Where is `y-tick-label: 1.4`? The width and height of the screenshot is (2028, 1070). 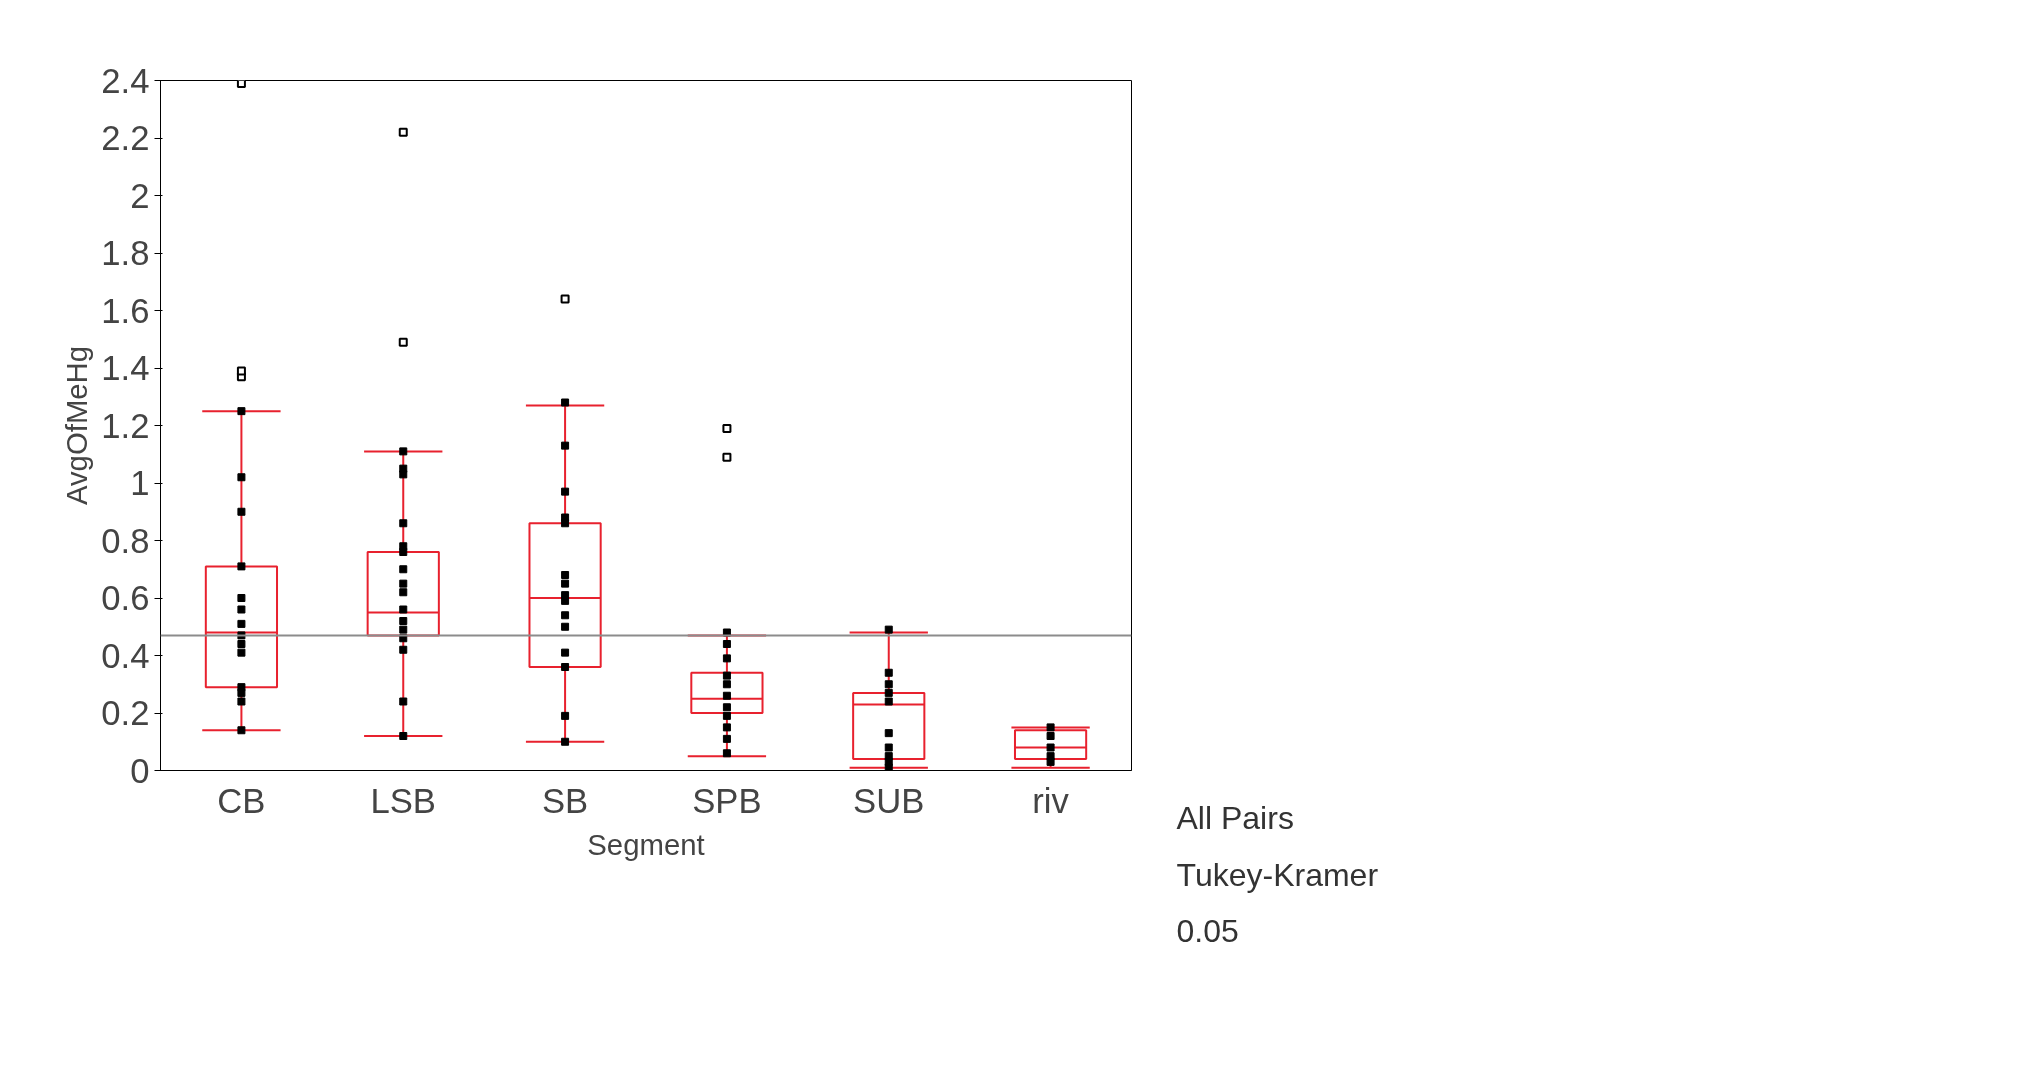
y-tick-label: 1.4 is located at coordinates (125, 368).